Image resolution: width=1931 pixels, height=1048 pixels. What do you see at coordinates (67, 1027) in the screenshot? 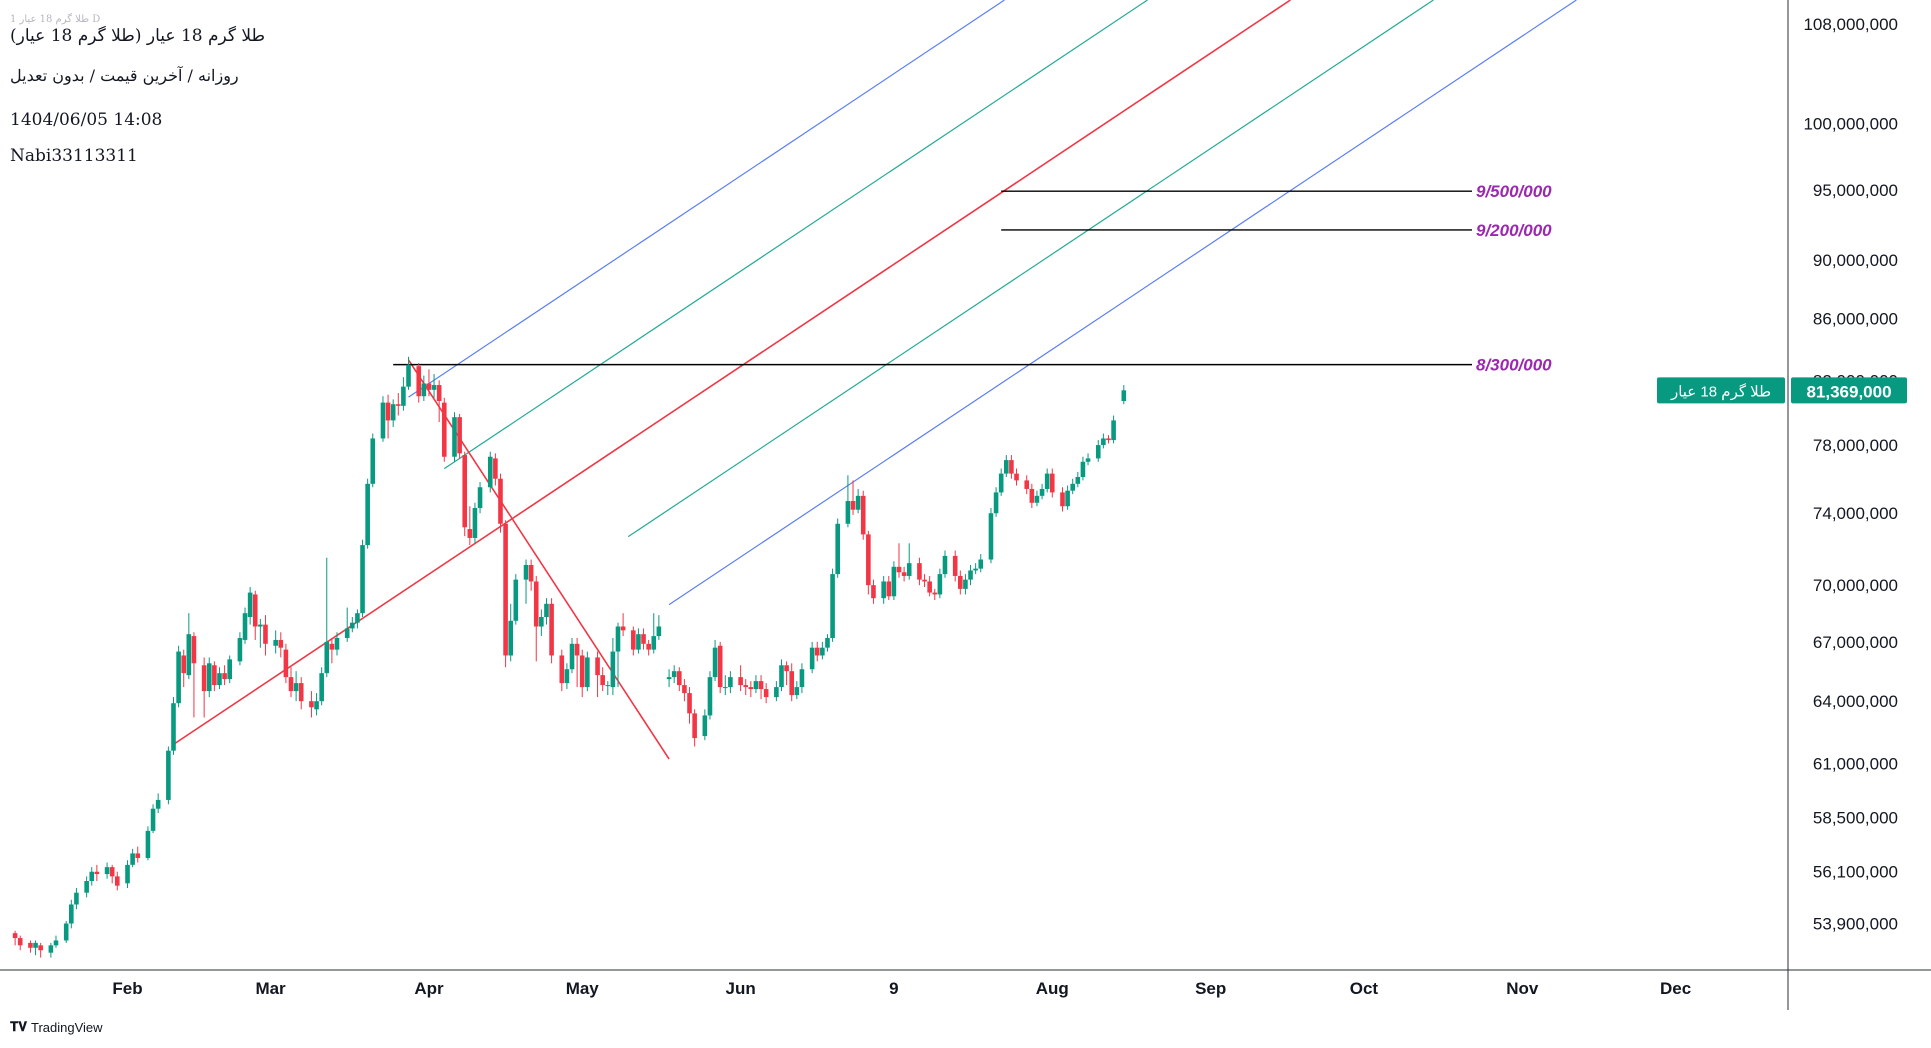
I see `tradingview-watermark: TradingView` at bounding box center [67, 1027].